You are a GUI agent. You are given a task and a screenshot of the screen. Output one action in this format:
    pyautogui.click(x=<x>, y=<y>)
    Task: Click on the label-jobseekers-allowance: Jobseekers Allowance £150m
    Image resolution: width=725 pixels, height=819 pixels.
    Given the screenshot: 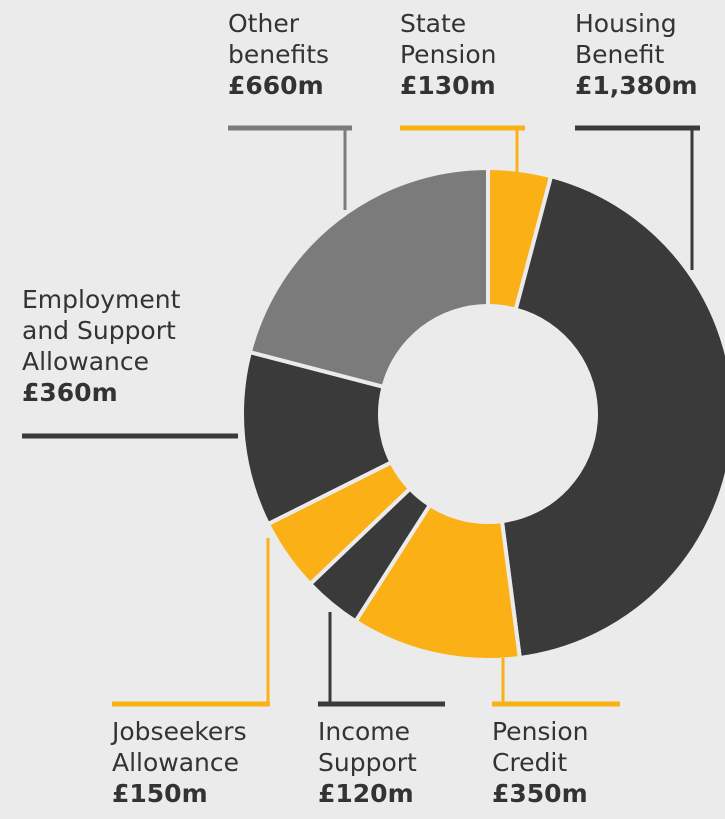 What is the action you would take?
    pyautogui.click(x=179, y=762)
    